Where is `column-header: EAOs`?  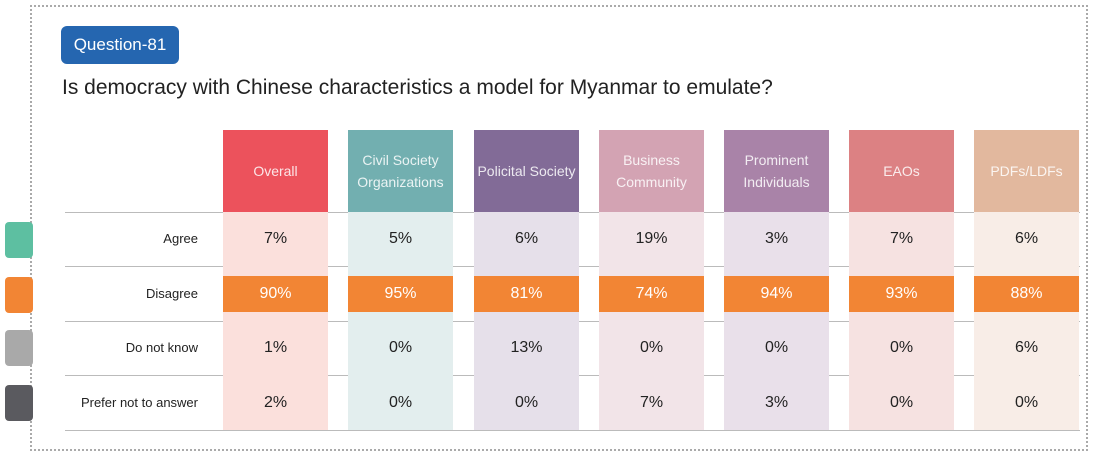 column-header: EAOs is located at coordinates (901, 171).